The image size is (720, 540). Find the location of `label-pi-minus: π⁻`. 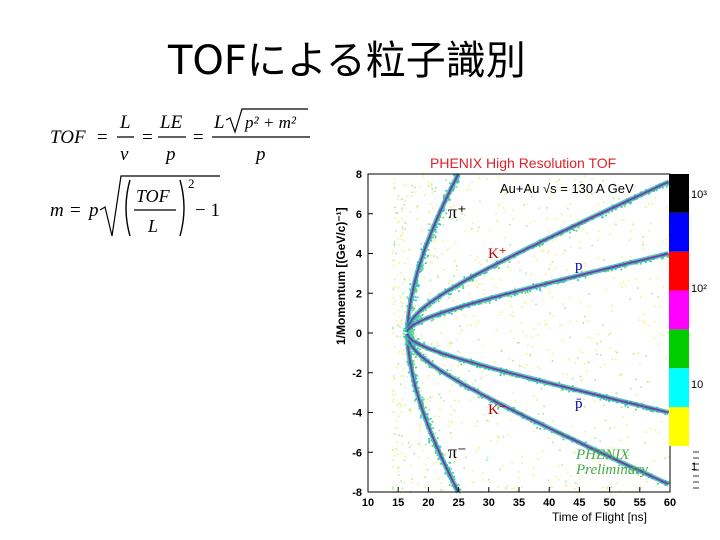

label-pi-minus: π⁻ is located at coordinates (457, 452).